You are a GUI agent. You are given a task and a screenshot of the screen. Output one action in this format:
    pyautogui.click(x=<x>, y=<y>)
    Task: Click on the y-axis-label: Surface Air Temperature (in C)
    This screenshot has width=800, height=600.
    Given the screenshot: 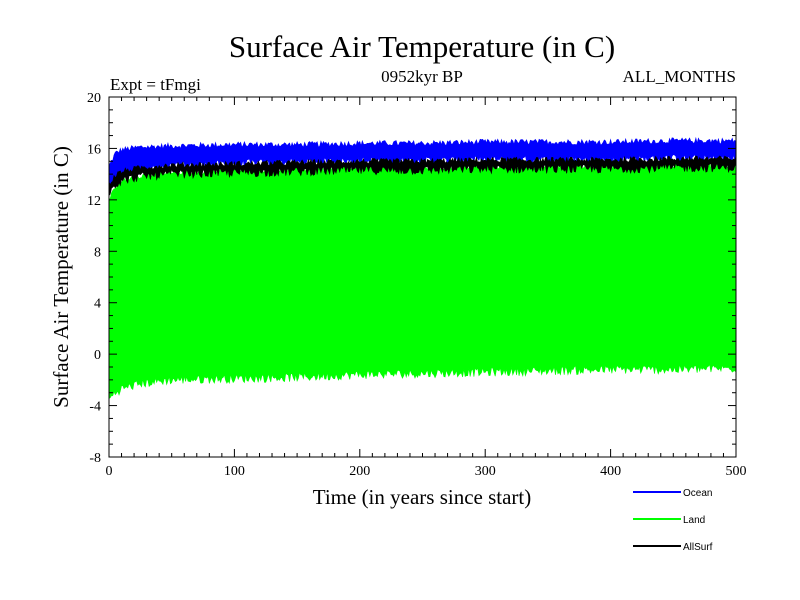 What is the action you would take?
    pyautogui.click(x=61, y=277)
    